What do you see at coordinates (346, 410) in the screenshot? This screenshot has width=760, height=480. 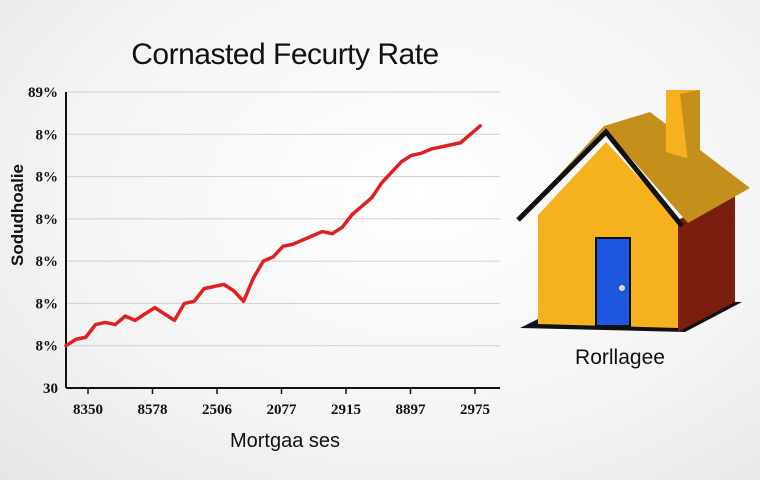 I see `x-tick-label: 2915` at bounding box center [346, 410].